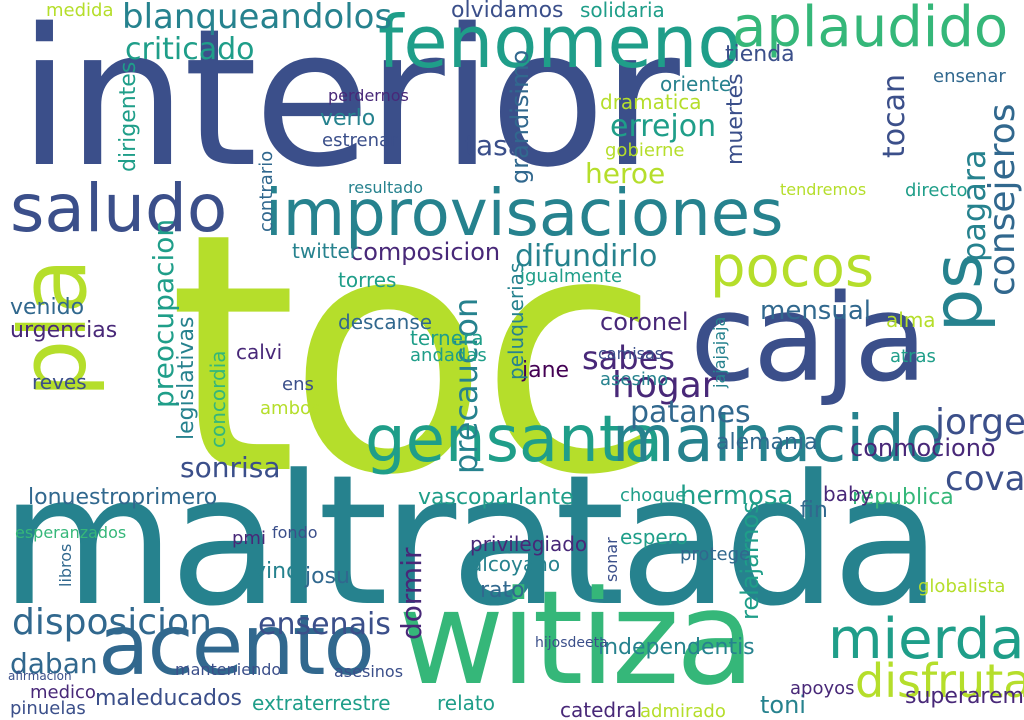 This screenshot has width=1024, height=720. Describe the element at coordinates (622, 11) in the screenshot. I see `word-solidaria: solidaria` at that location.